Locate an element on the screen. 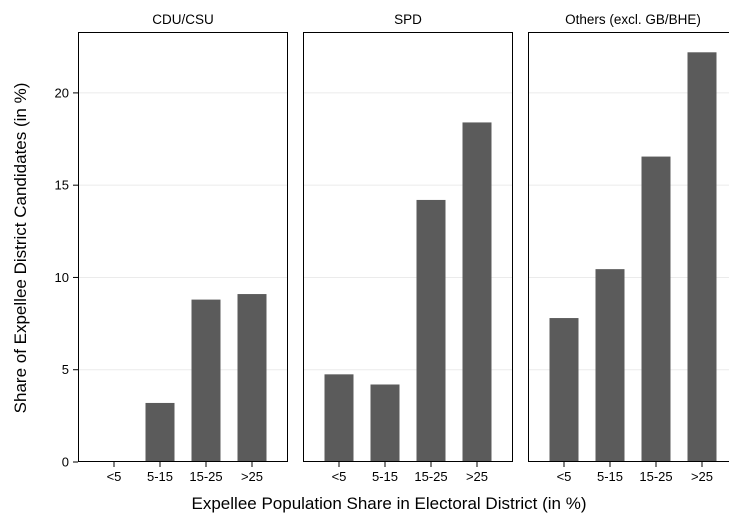 The width and height of the screenshot is (729, 519). y-tick-label: 20 is located at coordinates (62, 92).